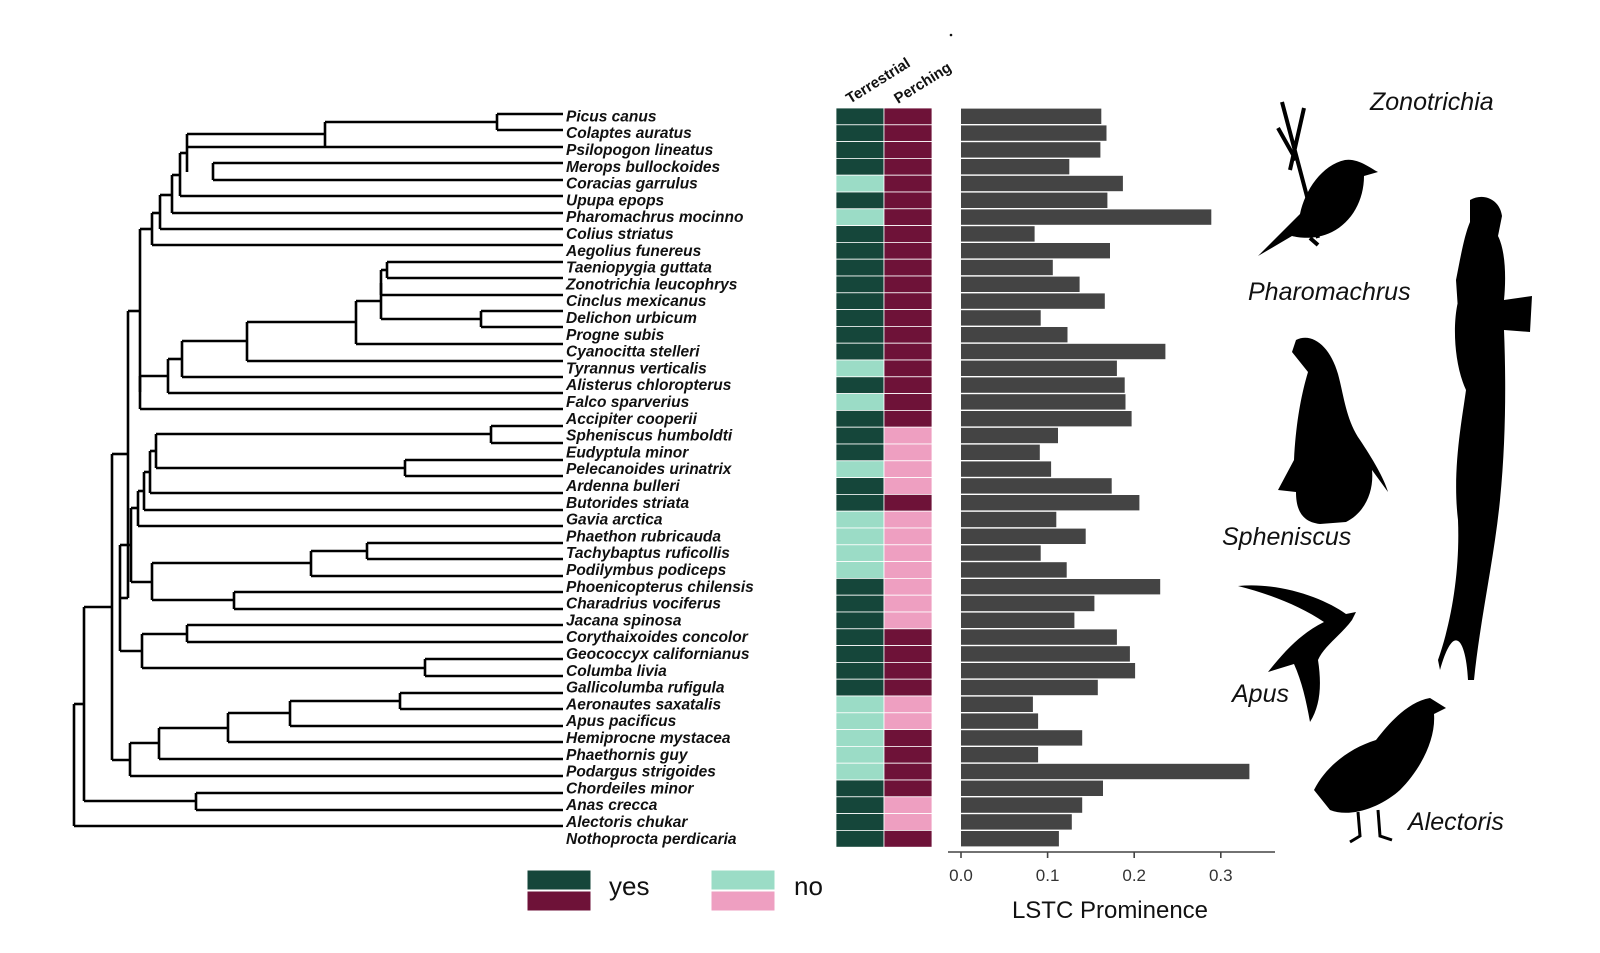  Describe the element at coordinates (631, 419) in the screenshot. I see `species-label: Accipiter cooperii` at that location.